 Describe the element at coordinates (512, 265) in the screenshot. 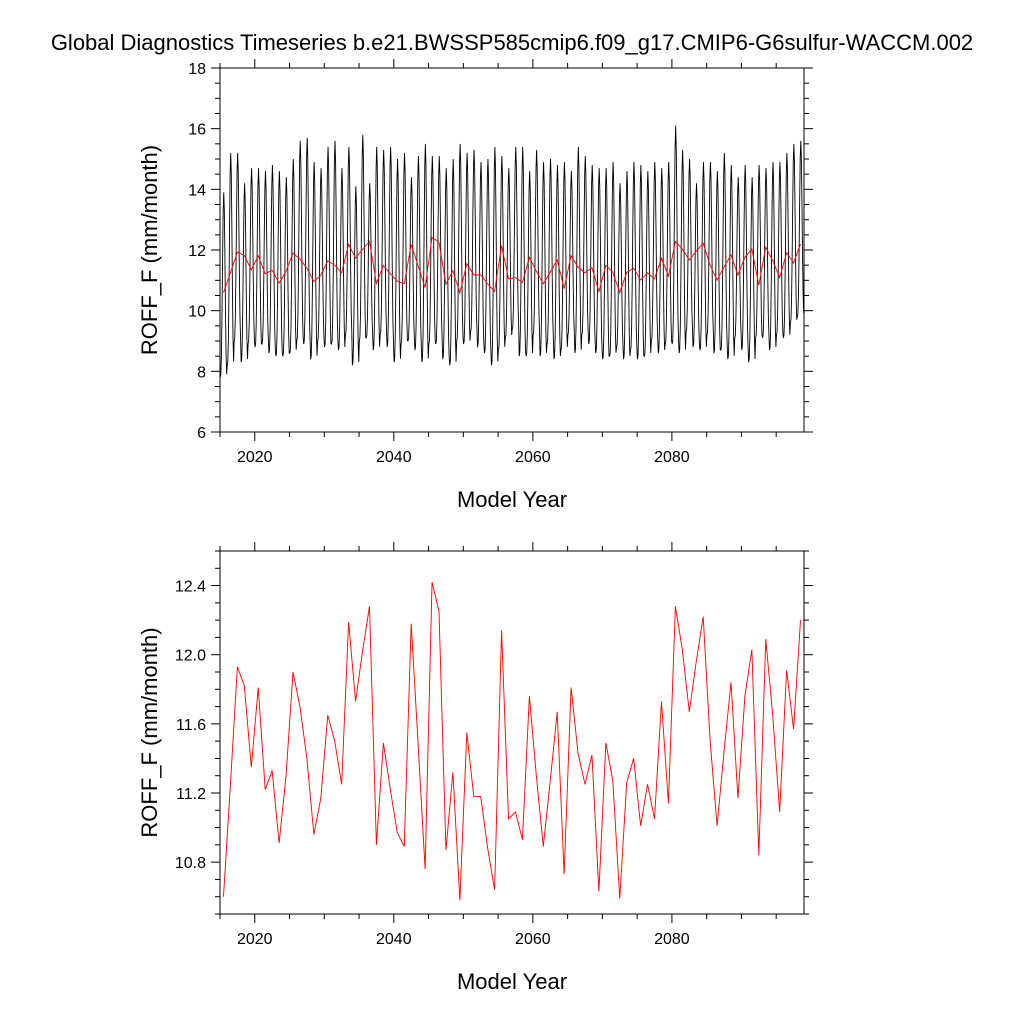

I see `annual-mean-series-line` at that location.